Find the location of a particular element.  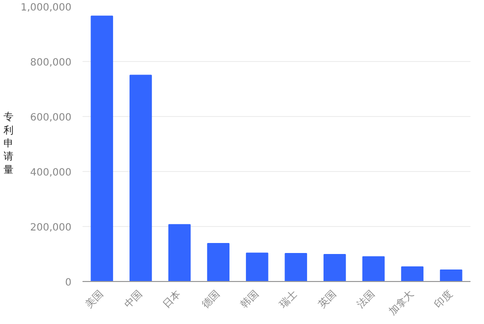

y-tick-label: 800,000 is located at coordinates (51, 63).